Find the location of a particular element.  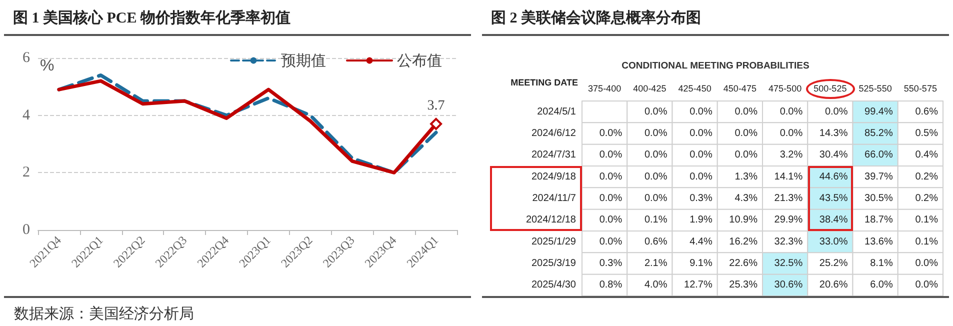

data-label: 30.4% is located at coordinates (833, 155).